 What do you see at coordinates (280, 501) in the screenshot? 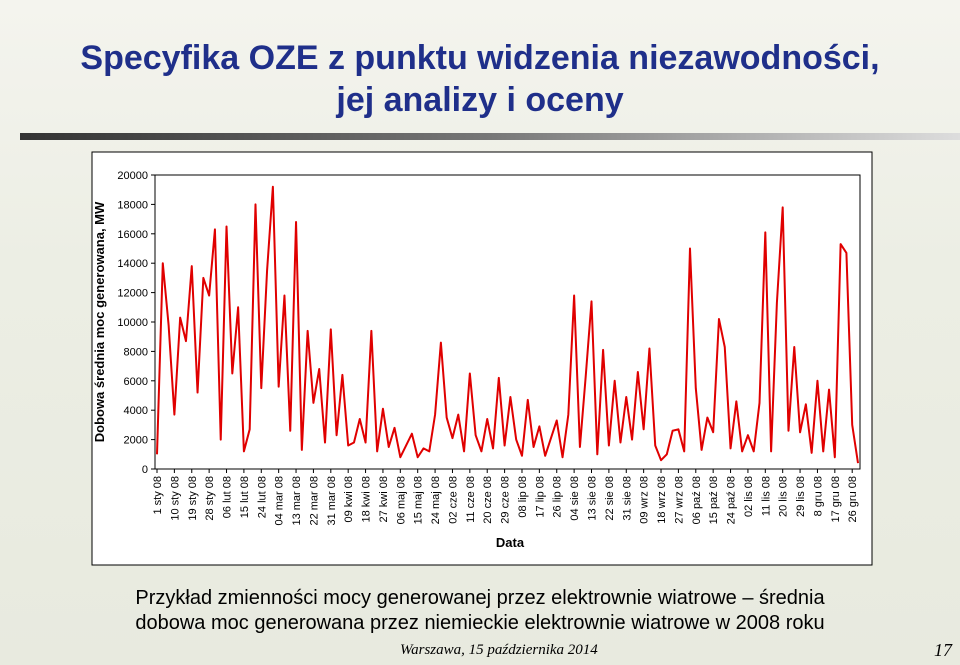
I see `x-tick-label: 04 mar 08` at bounding box center [280, 501].